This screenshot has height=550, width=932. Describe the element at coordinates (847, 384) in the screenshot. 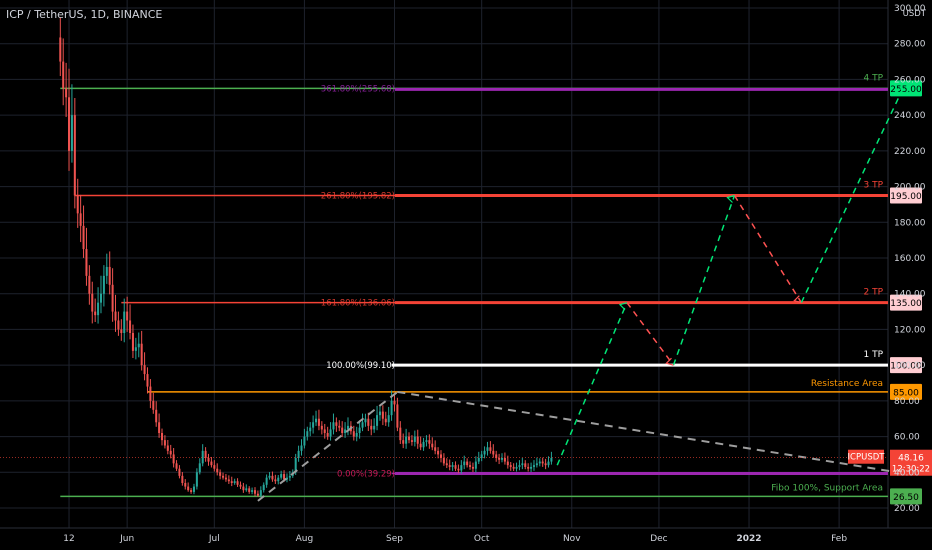

I see `level-name-4: Resistance Area` at that location.